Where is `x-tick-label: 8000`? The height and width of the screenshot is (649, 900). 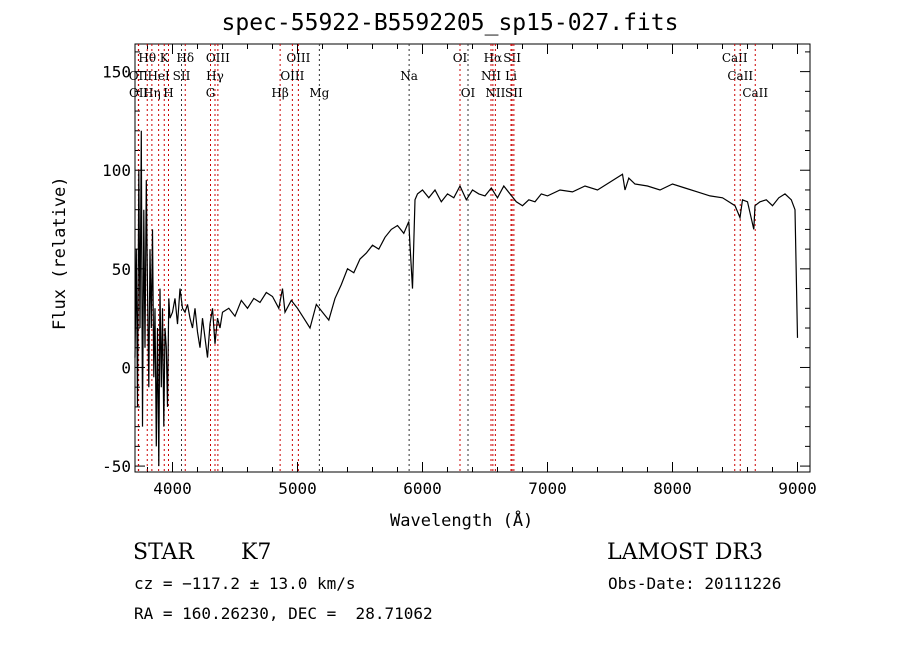 x-tick-label: 8000 is located at coordinates (672, 488).